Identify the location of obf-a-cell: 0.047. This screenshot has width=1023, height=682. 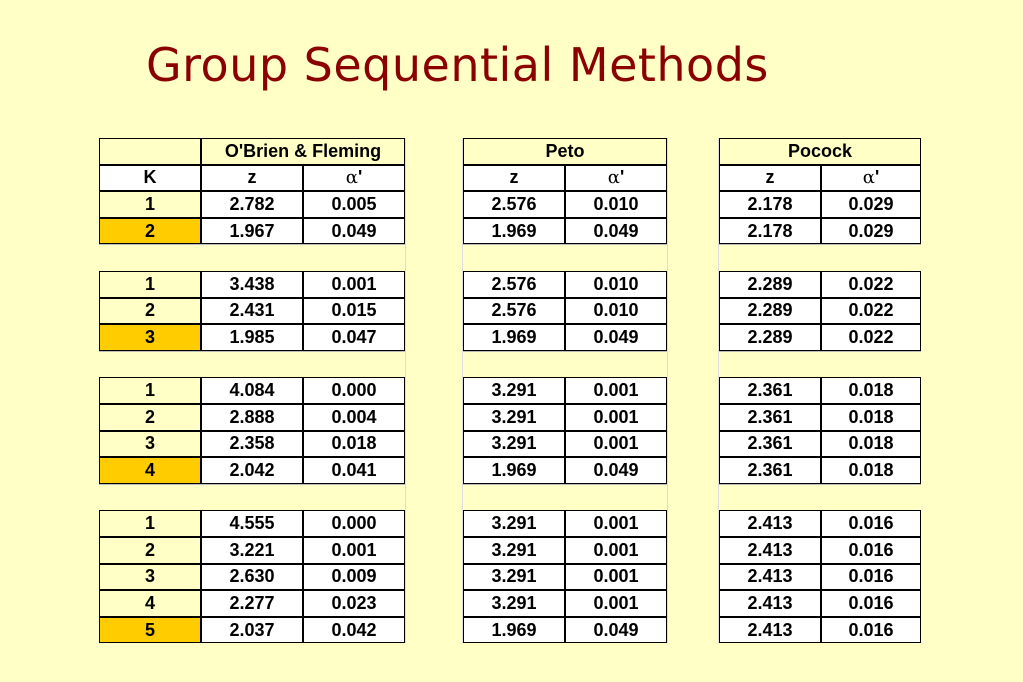
(354, 337).